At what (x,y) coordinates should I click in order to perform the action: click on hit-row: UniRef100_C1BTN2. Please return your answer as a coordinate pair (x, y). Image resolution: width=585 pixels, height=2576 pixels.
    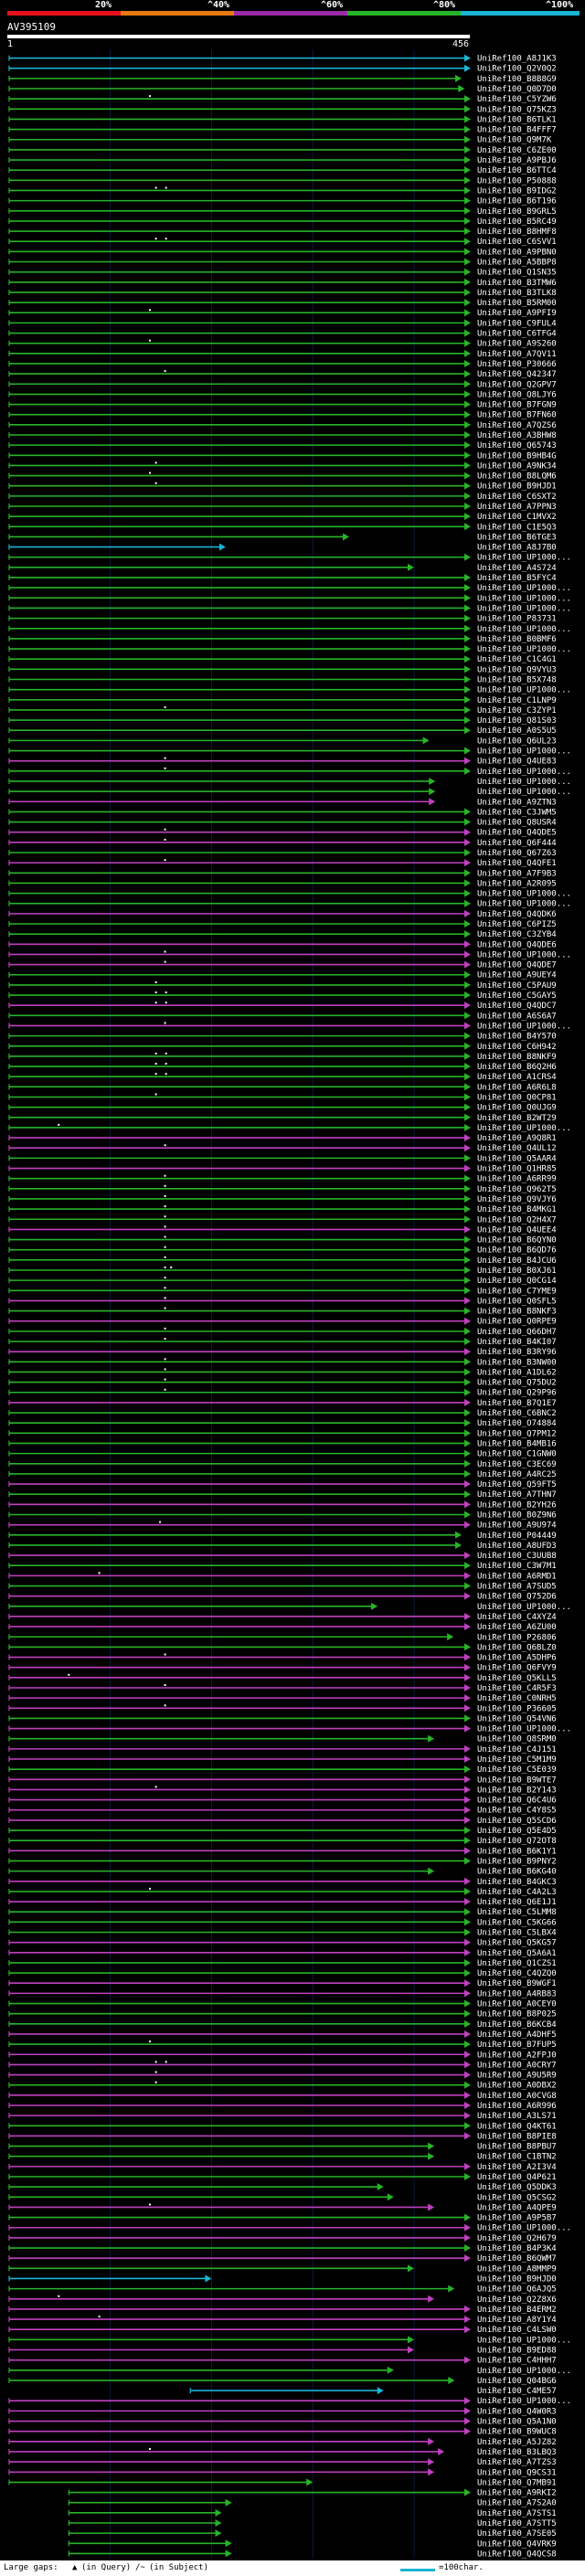
    Looking at the image, I should click on (283, 2157).